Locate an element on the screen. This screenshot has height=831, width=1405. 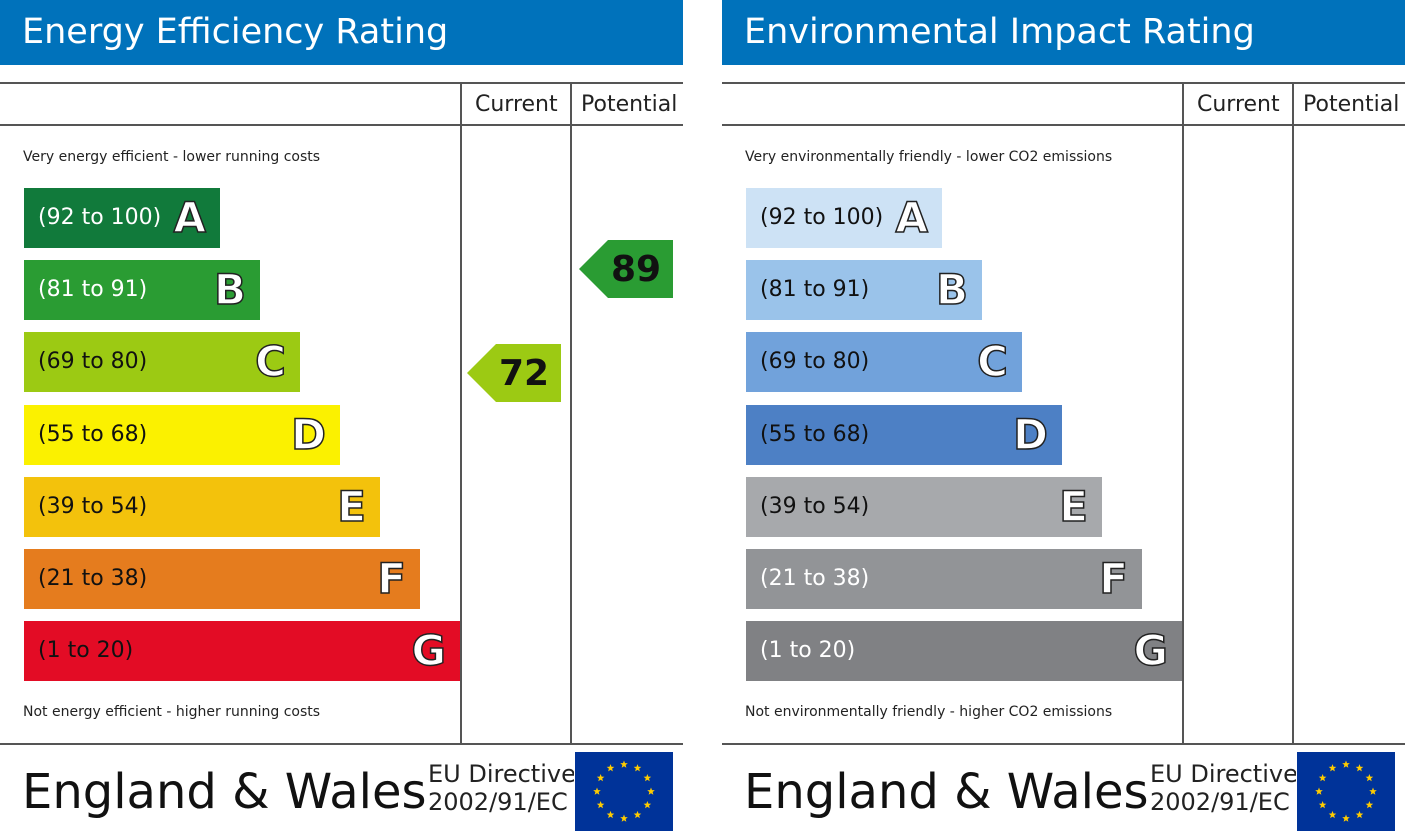
energy-header-top-rule is located at coordinates (341, 83).